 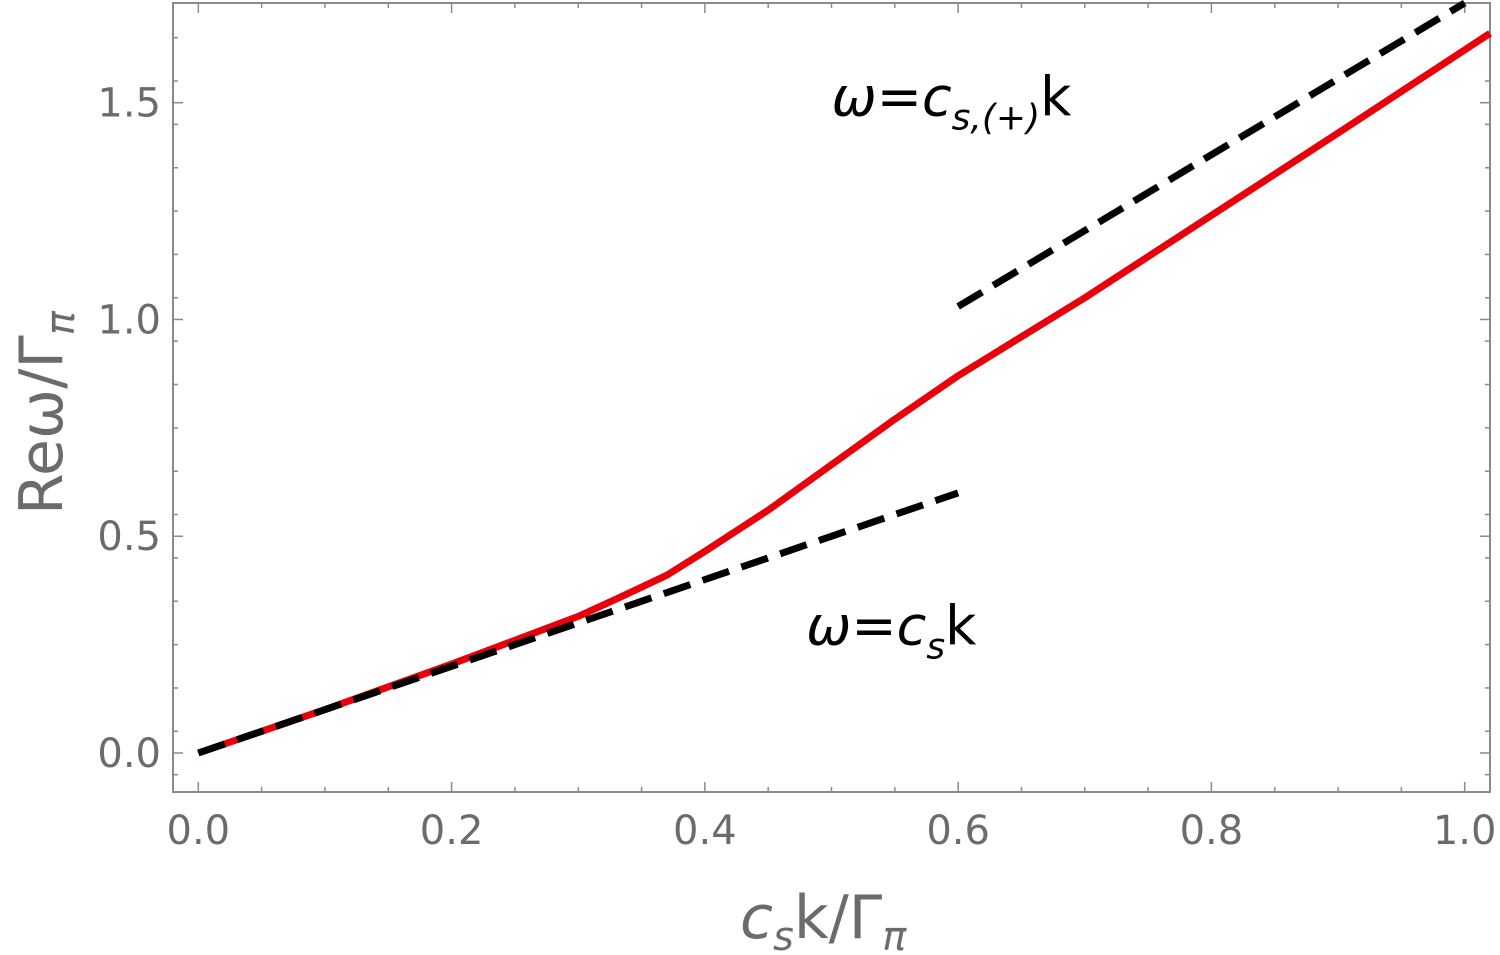 What do you see at coordinates (1465, 831) in the screenshot?
I see `x-tick-label: 1.0` at bounding box center [1465, 831].